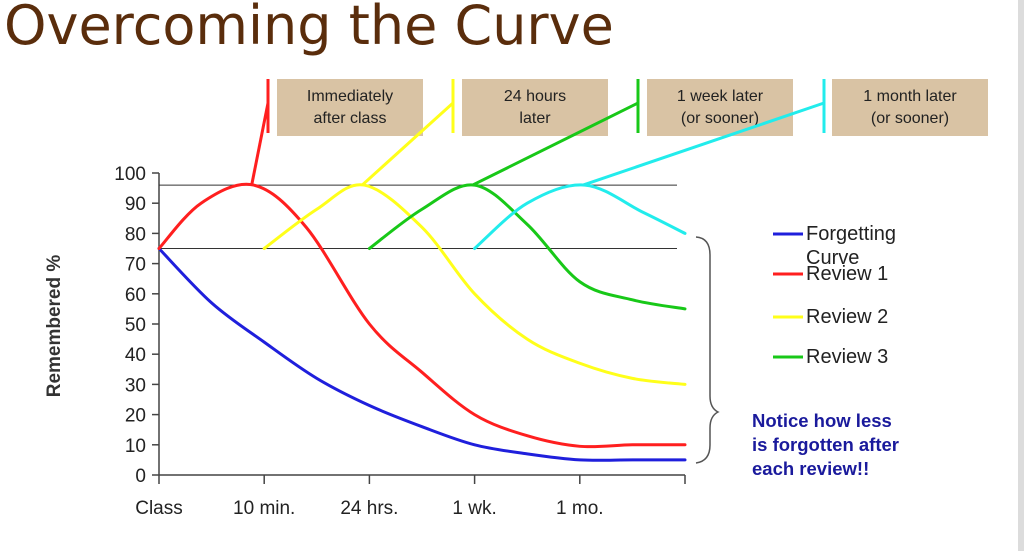  What do you see at coordinates (309, 28) in the screenshot?
I see `slide-title: Overcoming the Curve` at bounding box center [309, 28].